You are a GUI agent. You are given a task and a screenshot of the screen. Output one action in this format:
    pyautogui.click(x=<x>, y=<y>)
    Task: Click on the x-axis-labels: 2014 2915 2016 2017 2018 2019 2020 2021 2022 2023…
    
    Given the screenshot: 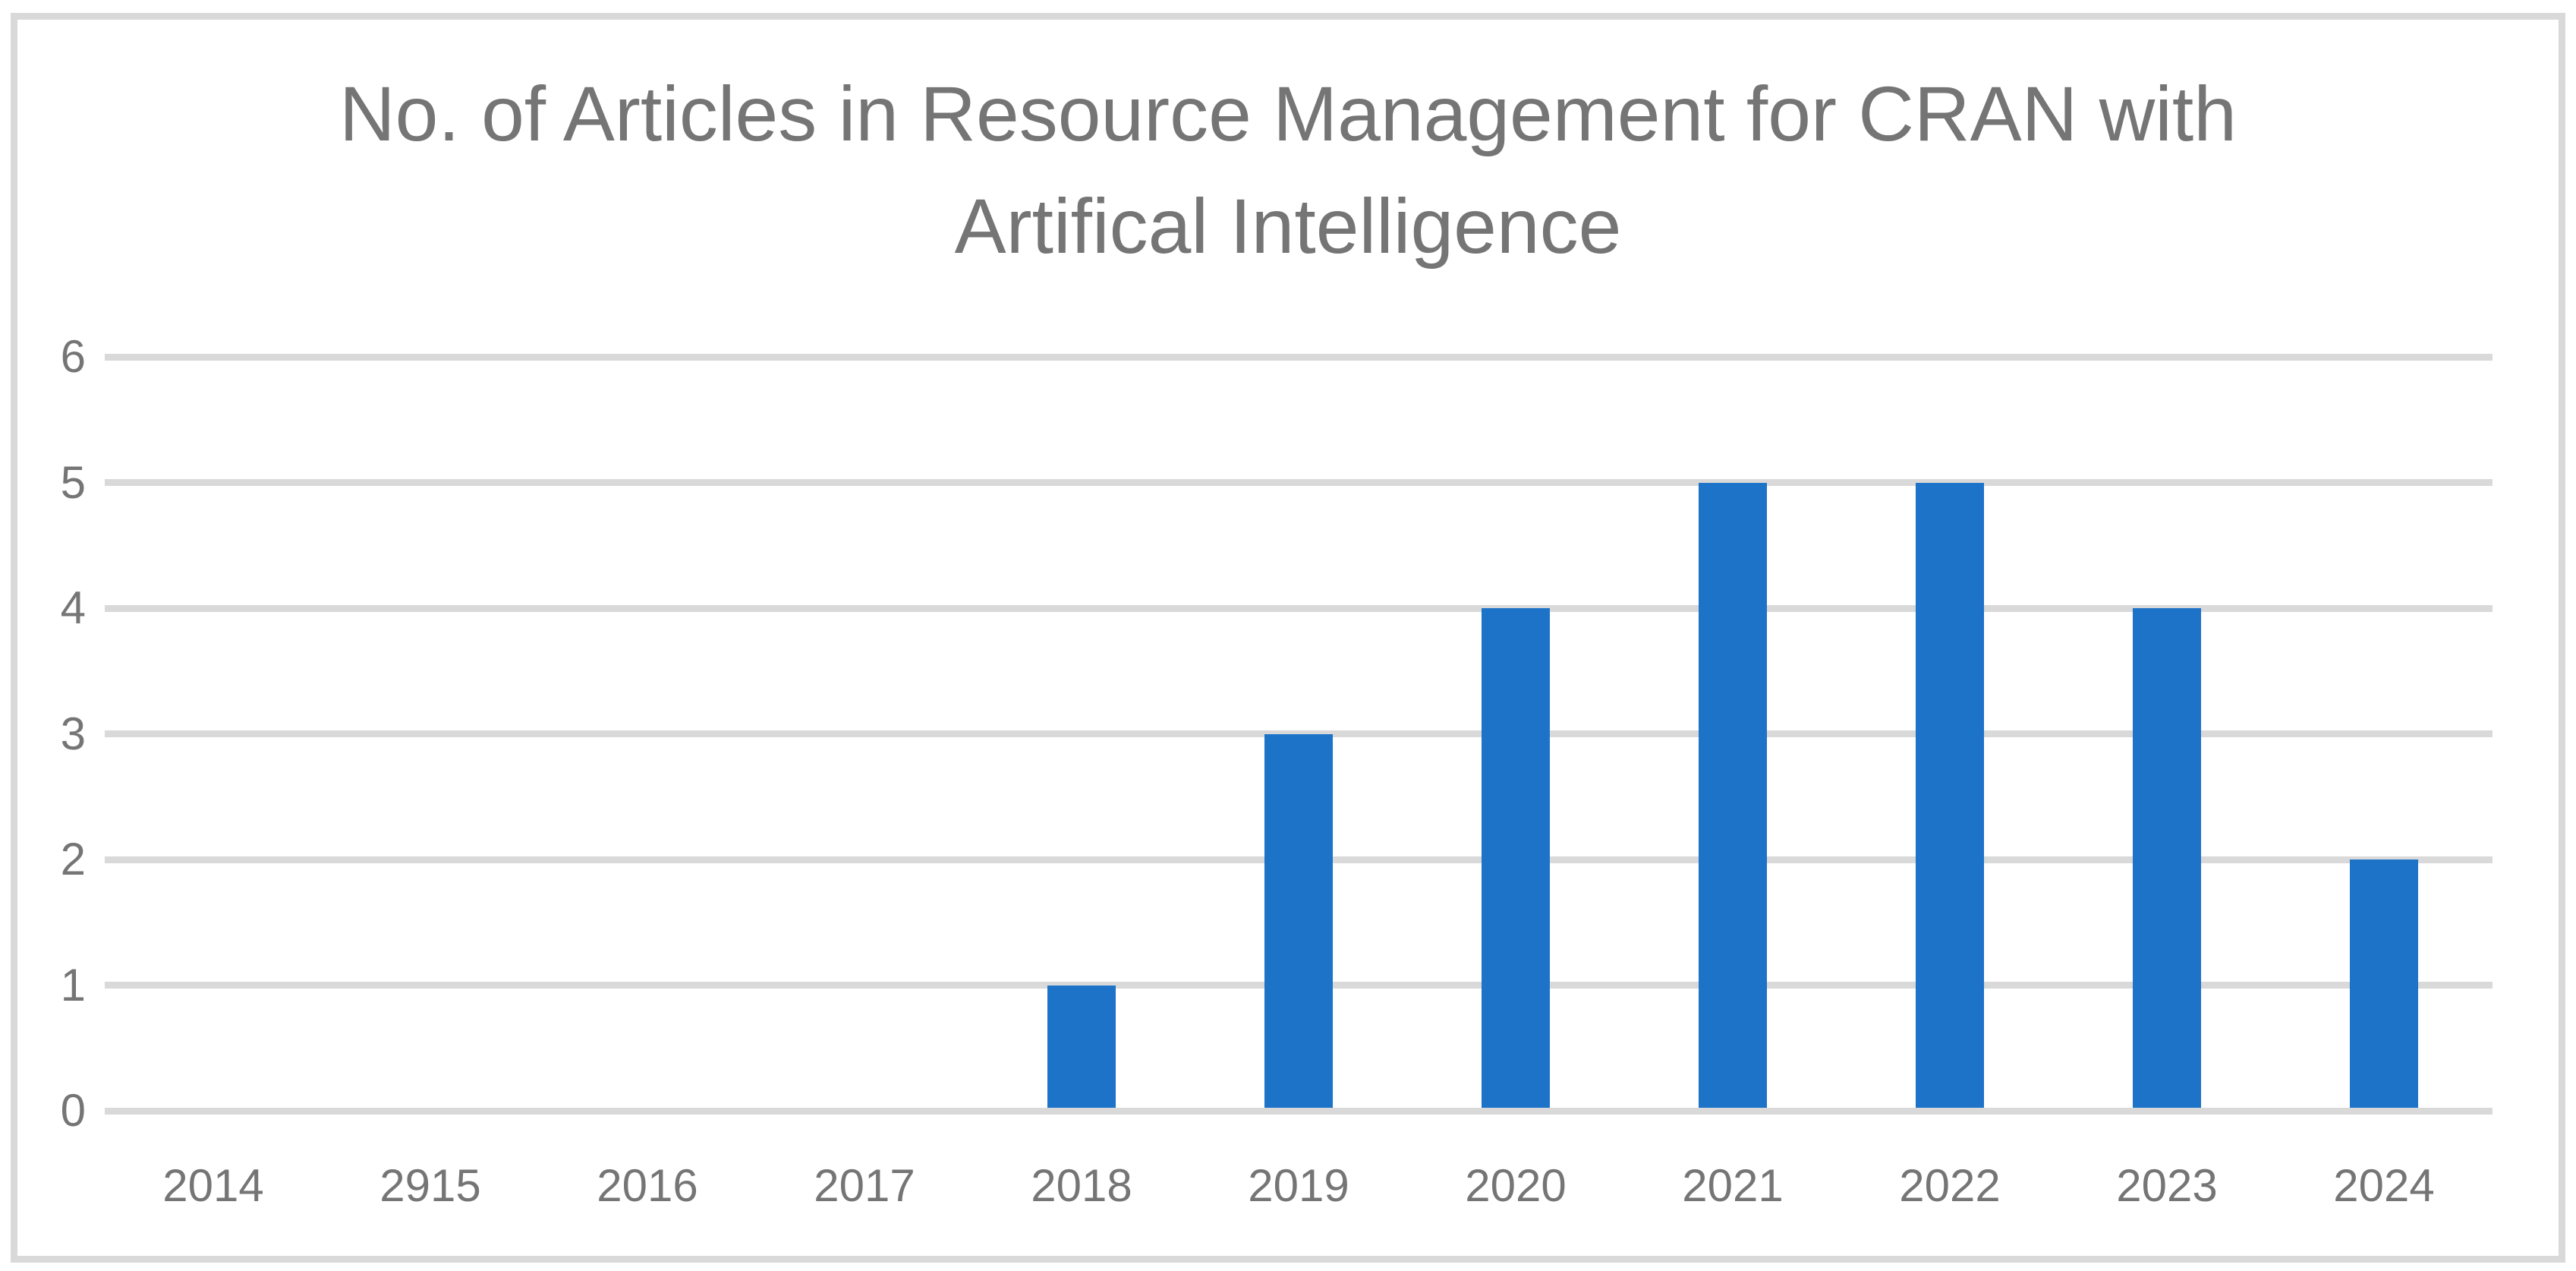 What is the action you would take?
    pyautogui.click(x=1299, y=1186)
    